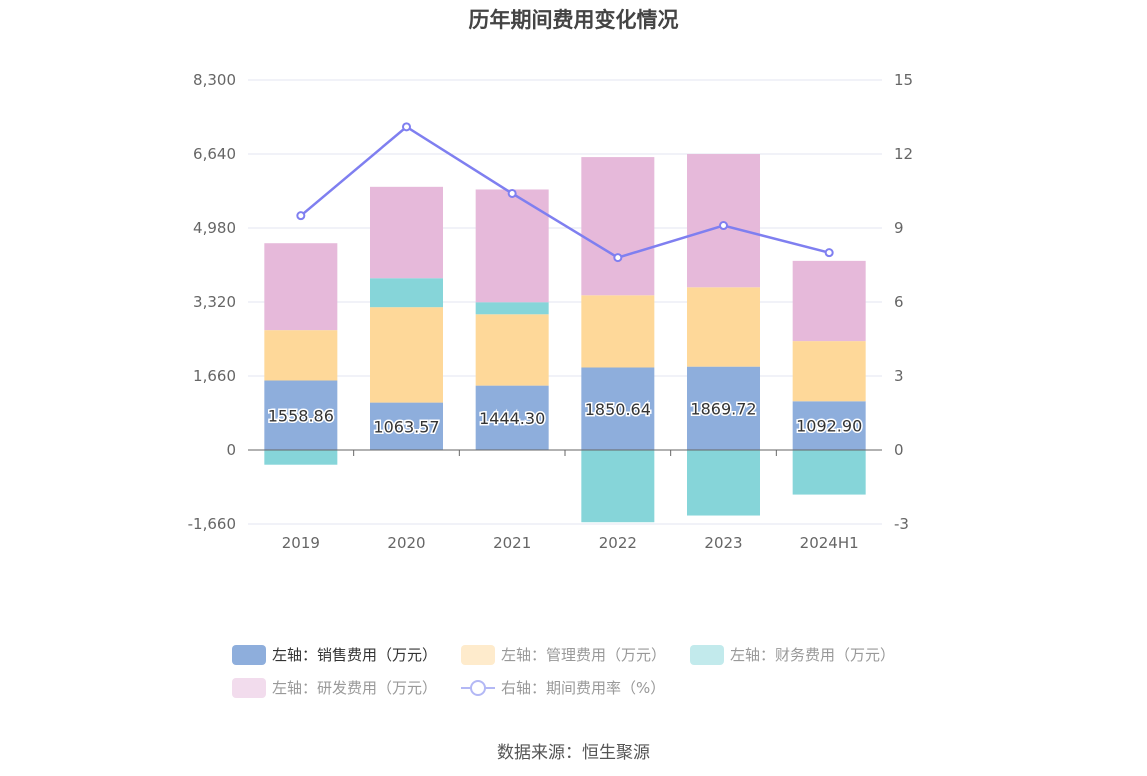 This screenshot has width=1147, height=776. I want to click on left-axis-tick-label: 1,660, so click(214, 376).